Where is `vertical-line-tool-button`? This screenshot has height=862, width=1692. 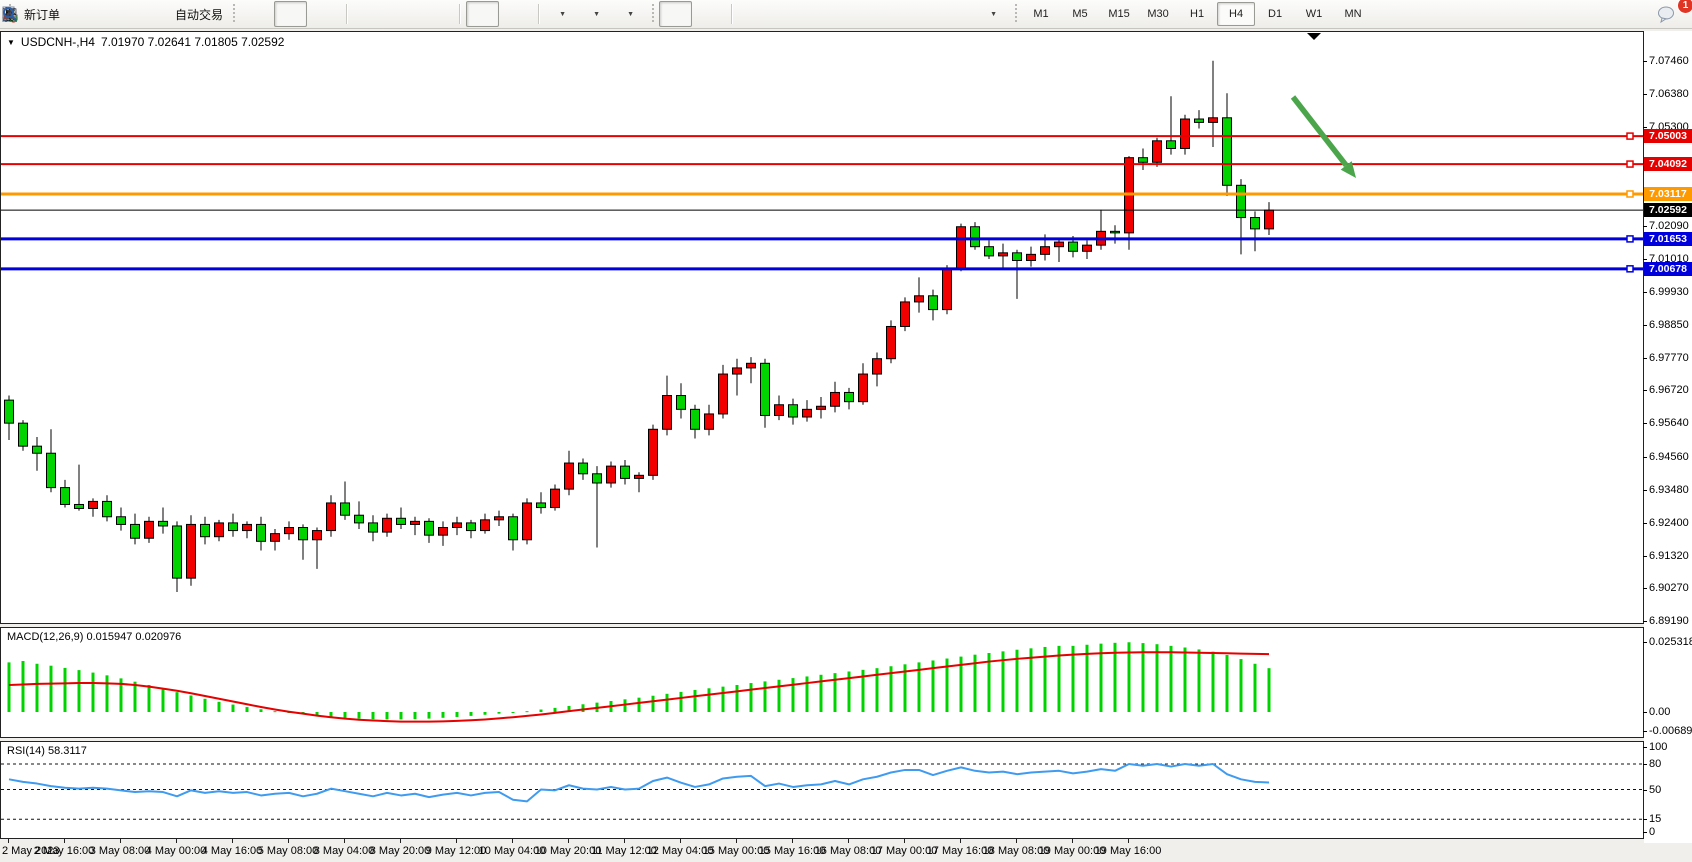 vertical-line-tool-button is located at coordinates (389, 14).